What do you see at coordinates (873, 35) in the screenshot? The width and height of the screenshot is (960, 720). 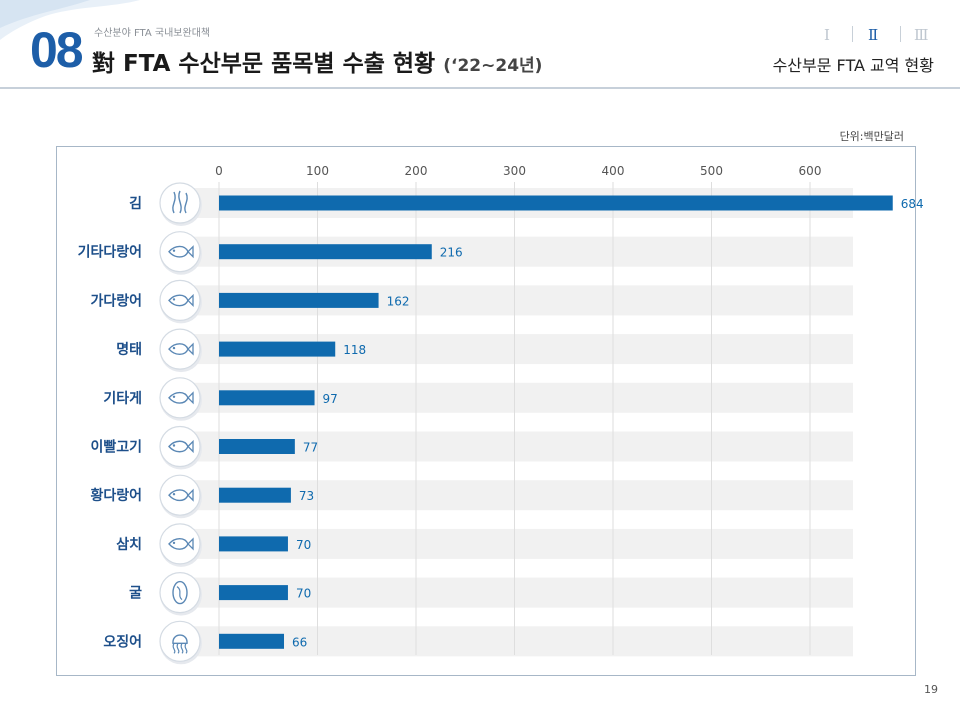 I see `chapter-nav-2: Ⅱ` at bounding box center [873, 35].